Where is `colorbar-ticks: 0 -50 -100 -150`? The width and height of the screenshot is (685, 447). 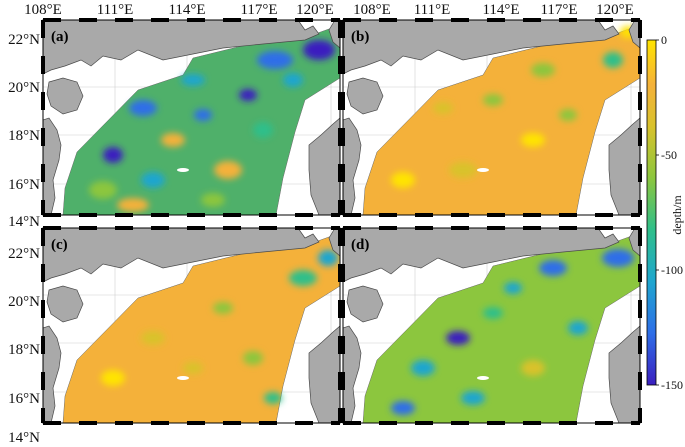 colorbar-ticks: 0 -50 -100 -150 is located at coordinates (669, 212).